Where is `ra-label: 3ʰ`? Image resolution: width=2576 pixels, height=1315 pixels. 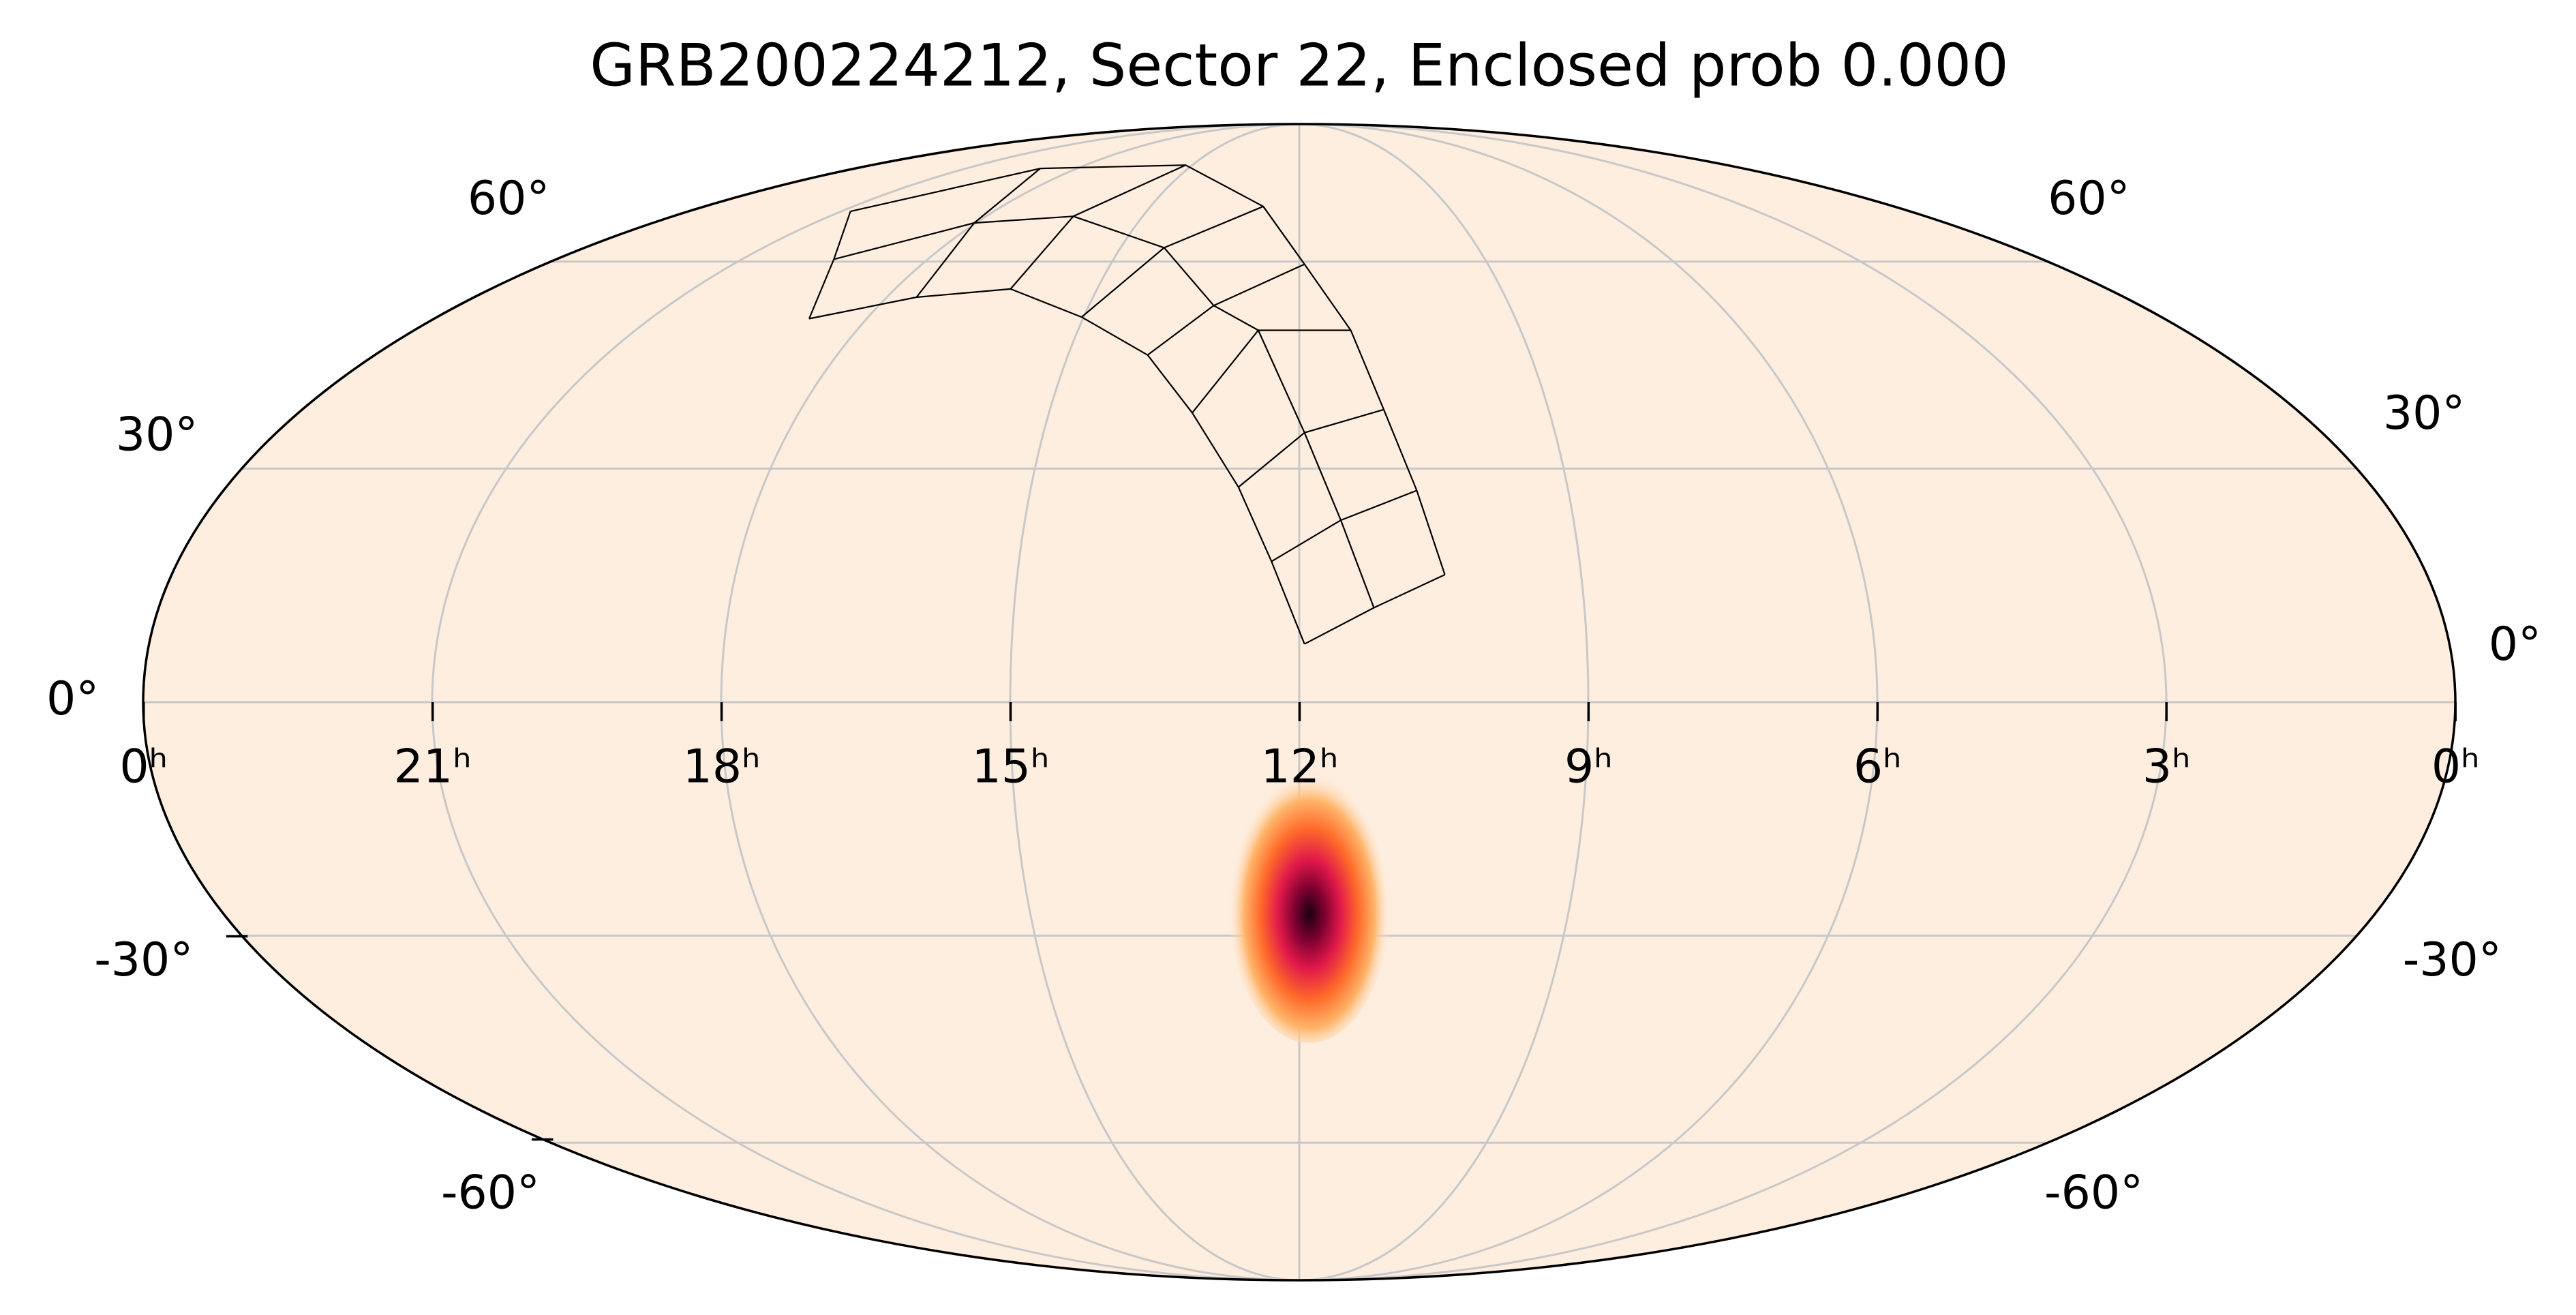 ra-label: 3ʰ is located at coordinates (2166, 766).